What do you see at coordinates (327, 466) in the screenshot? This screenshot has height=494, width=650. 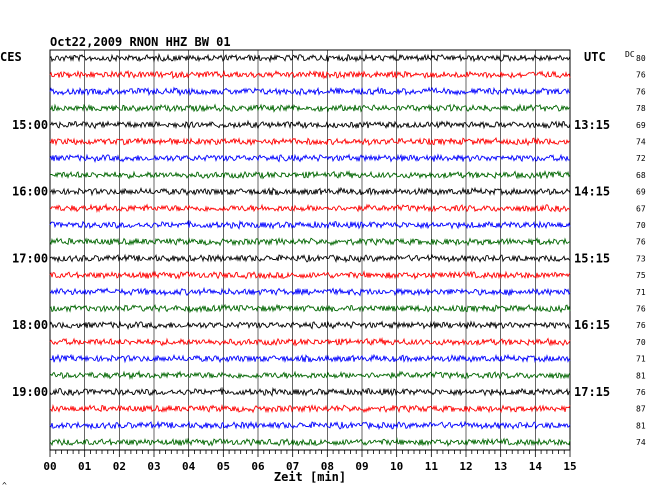 I see `x-tick-label: 08` at bounding box center [327, 466].